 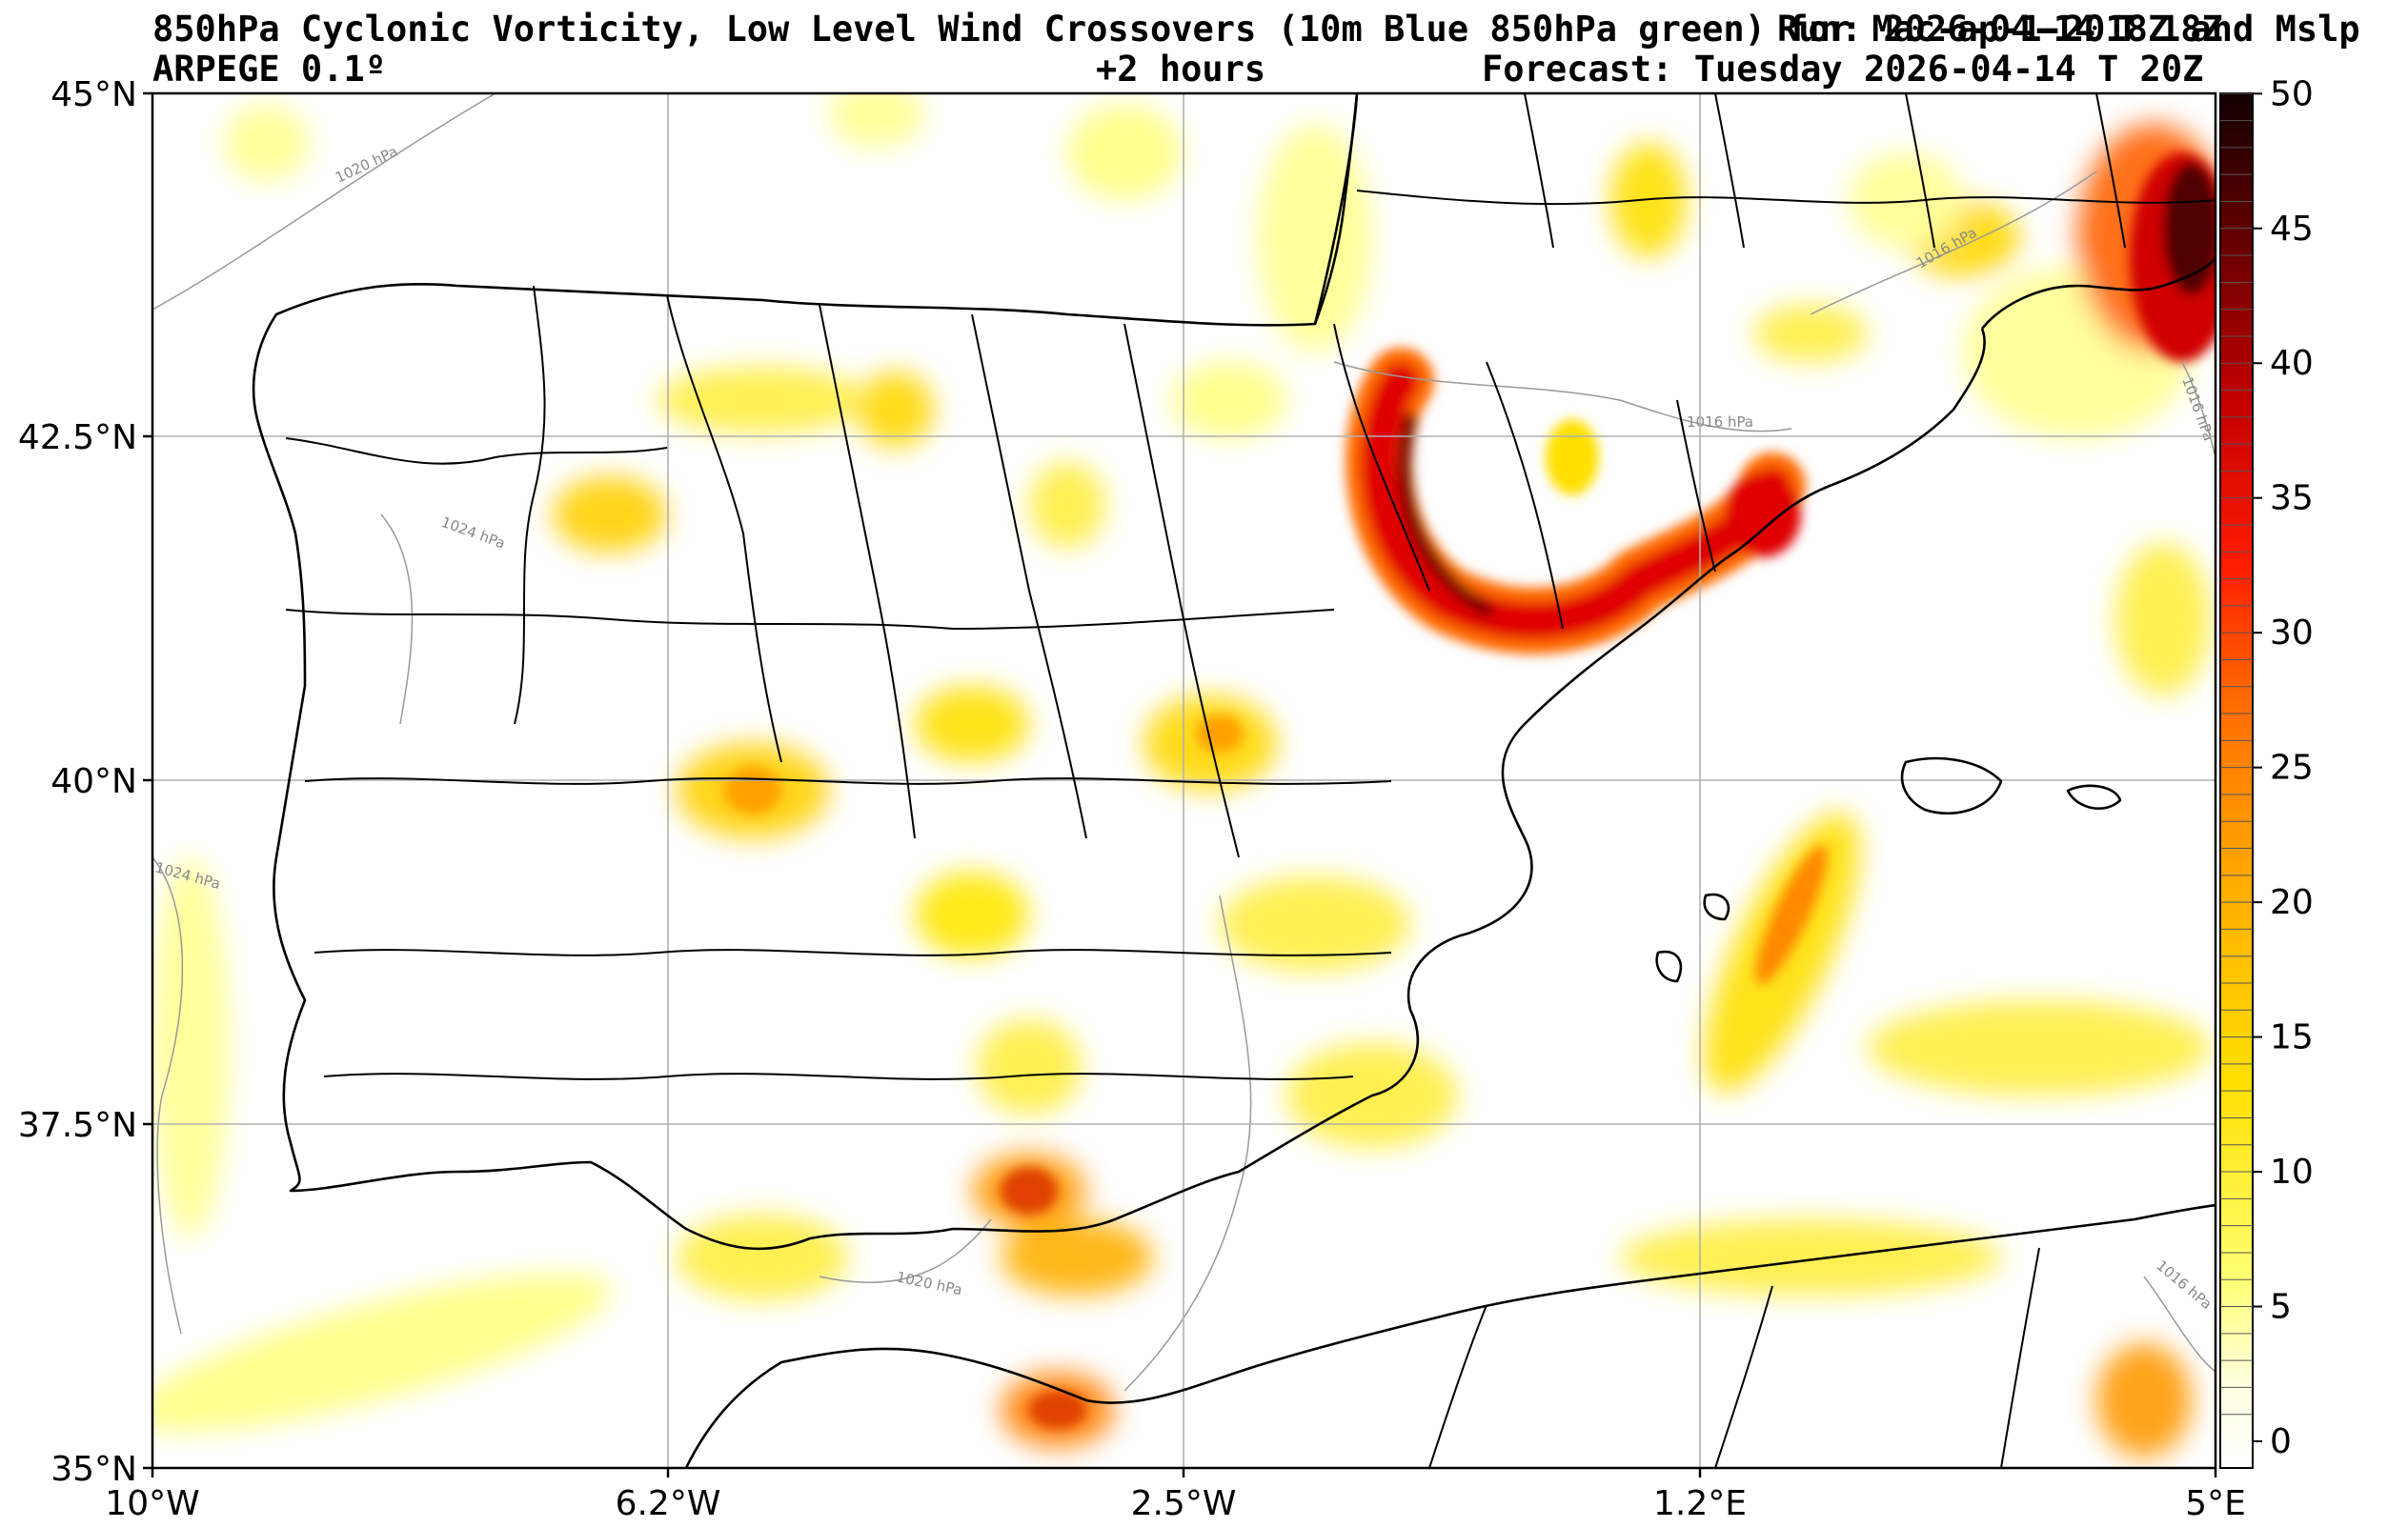 I want to click on forecast-time-label: Forecast: Tuesday 2026-04-14 T 20Z, so click(x=1843, y=70).